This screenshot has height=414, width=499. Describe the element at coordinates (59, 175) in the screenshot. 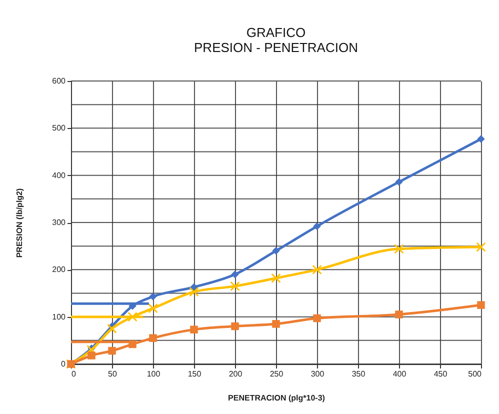

I see `y-tick-label: 400` at that location.